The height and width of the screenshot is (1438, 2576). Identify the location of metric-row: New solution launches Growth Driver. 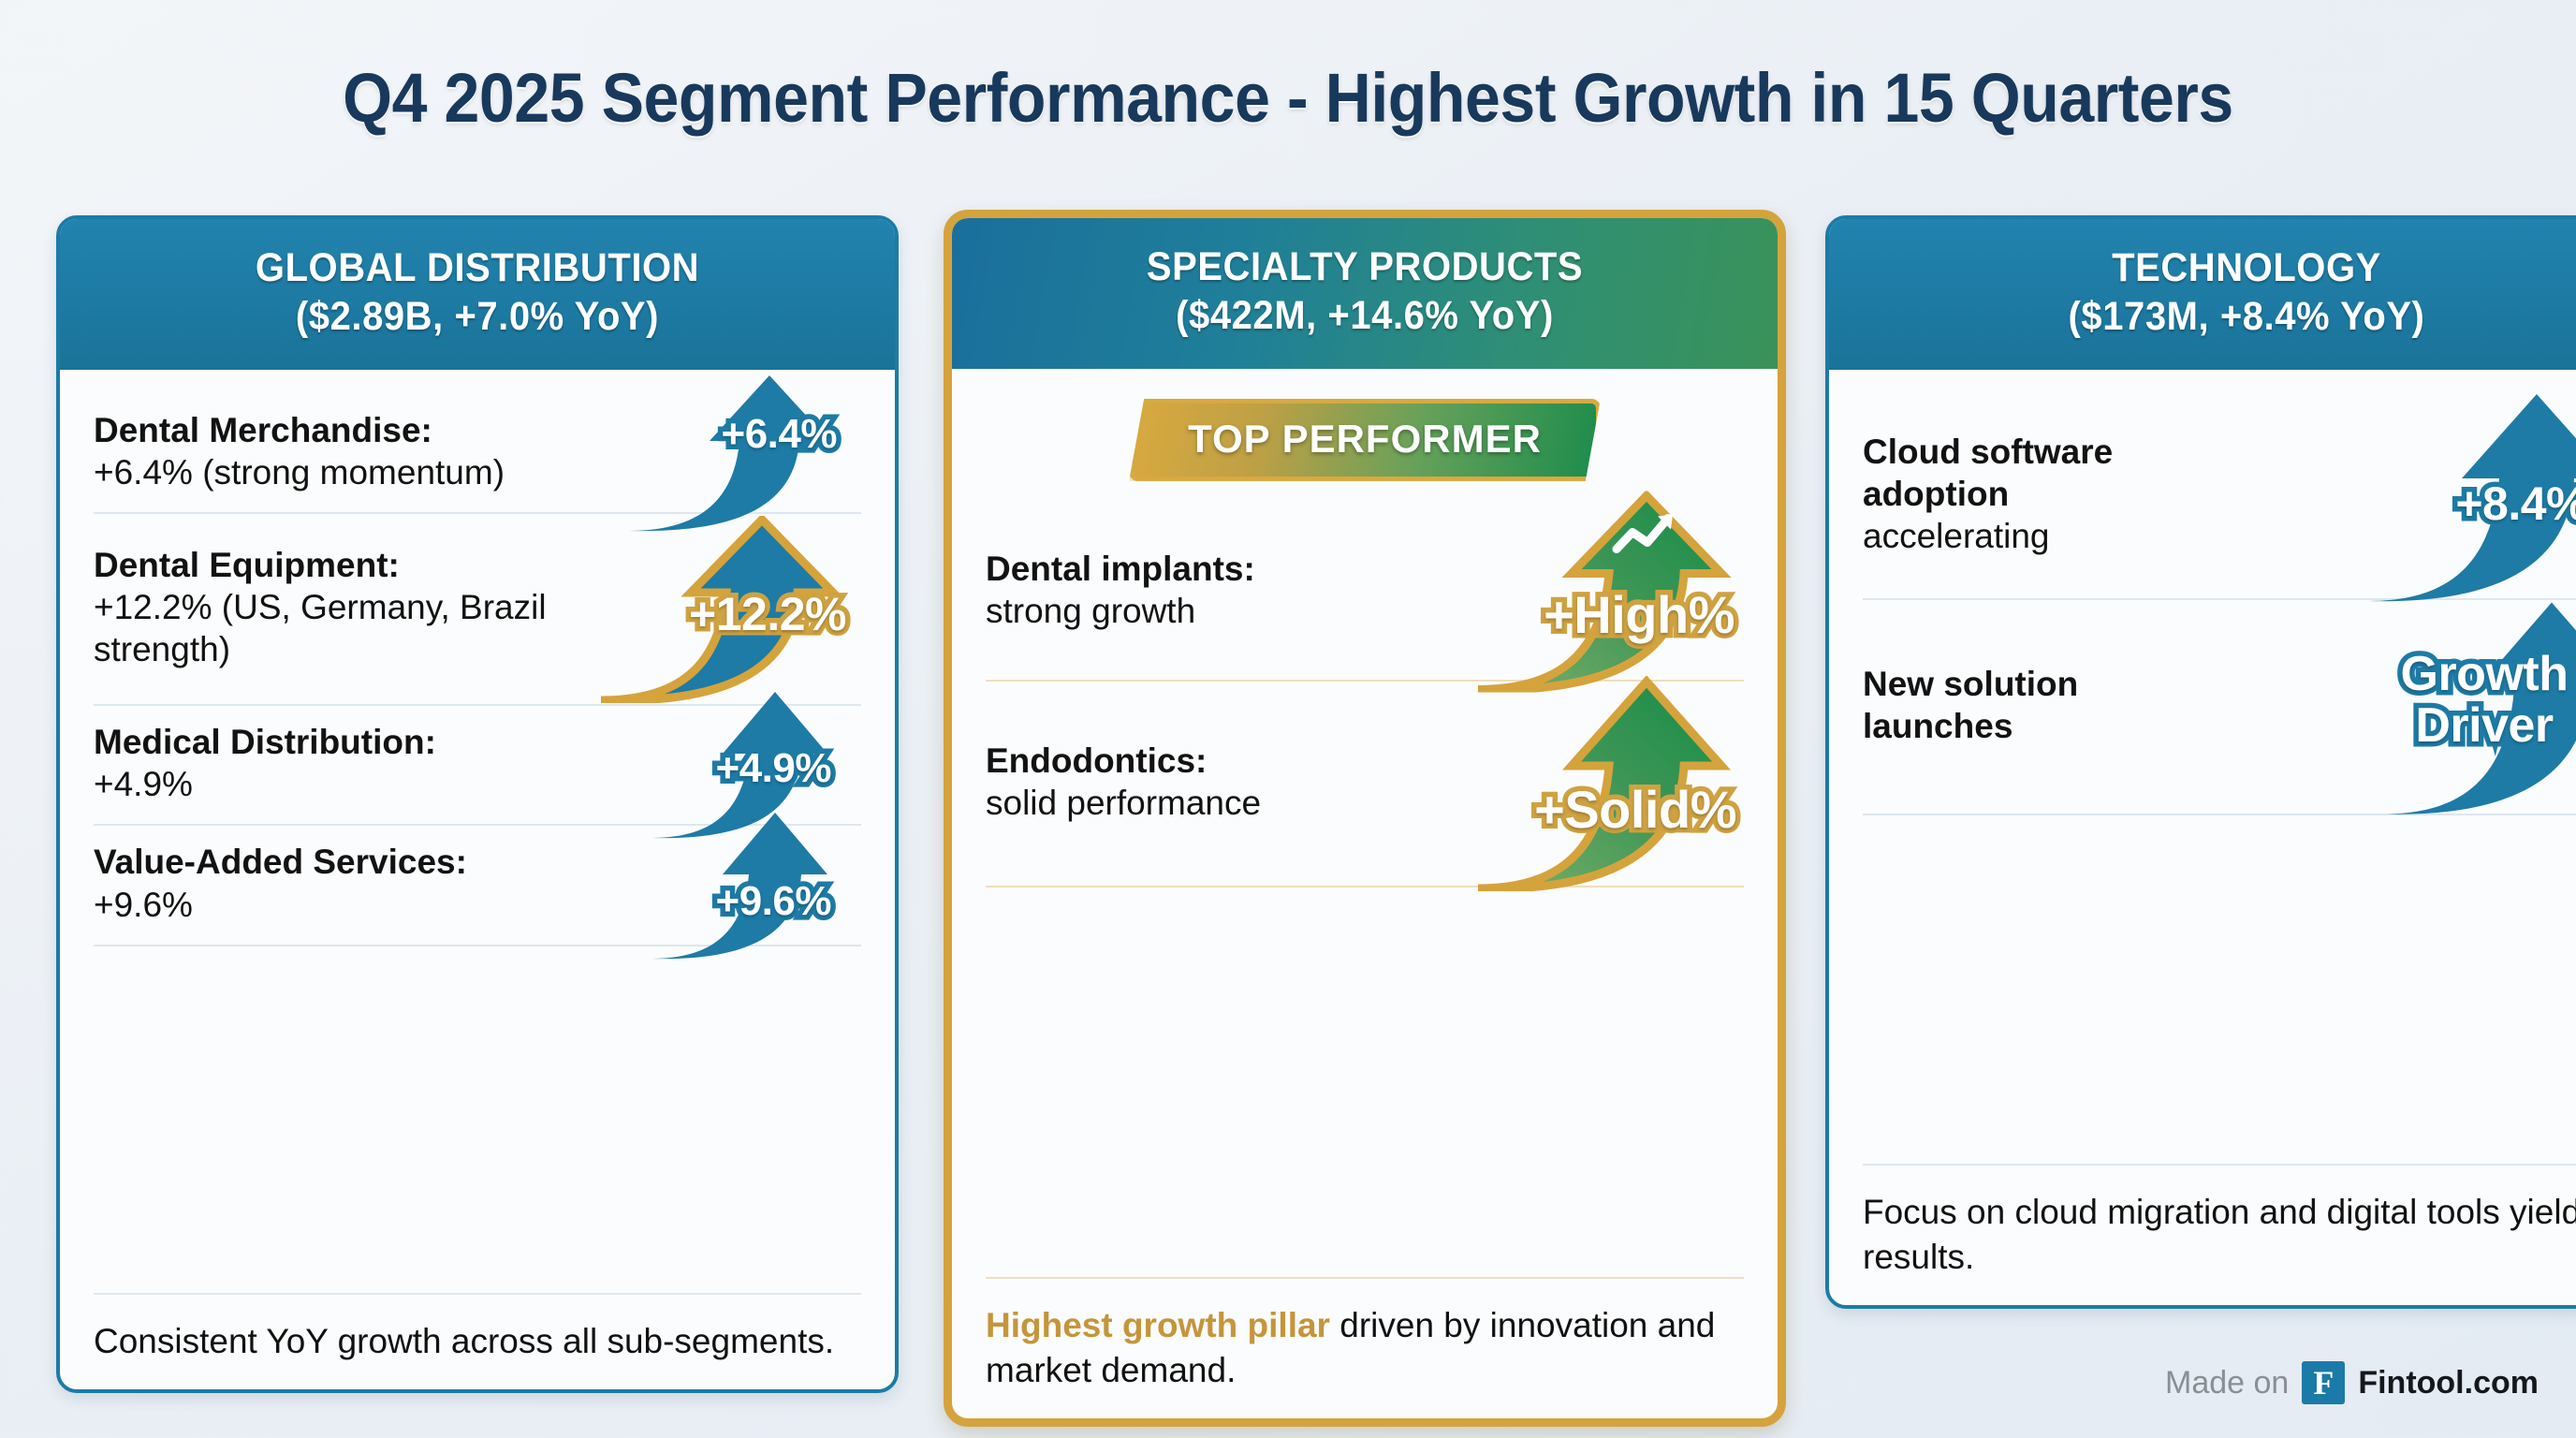
(2219, 707).